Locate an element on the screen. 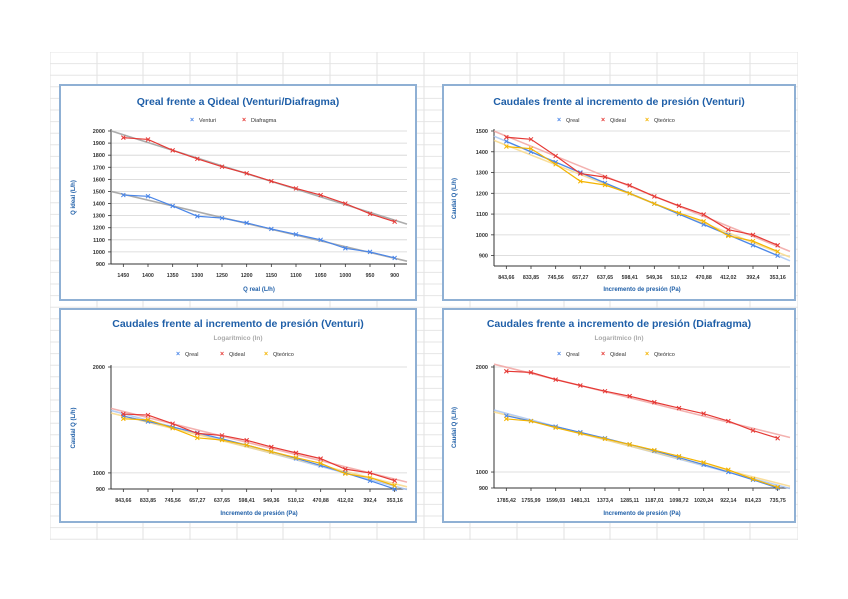 This screenshot has width=848, height=599. x-tick-label: 392,4 is located at coordinates (752, 278).